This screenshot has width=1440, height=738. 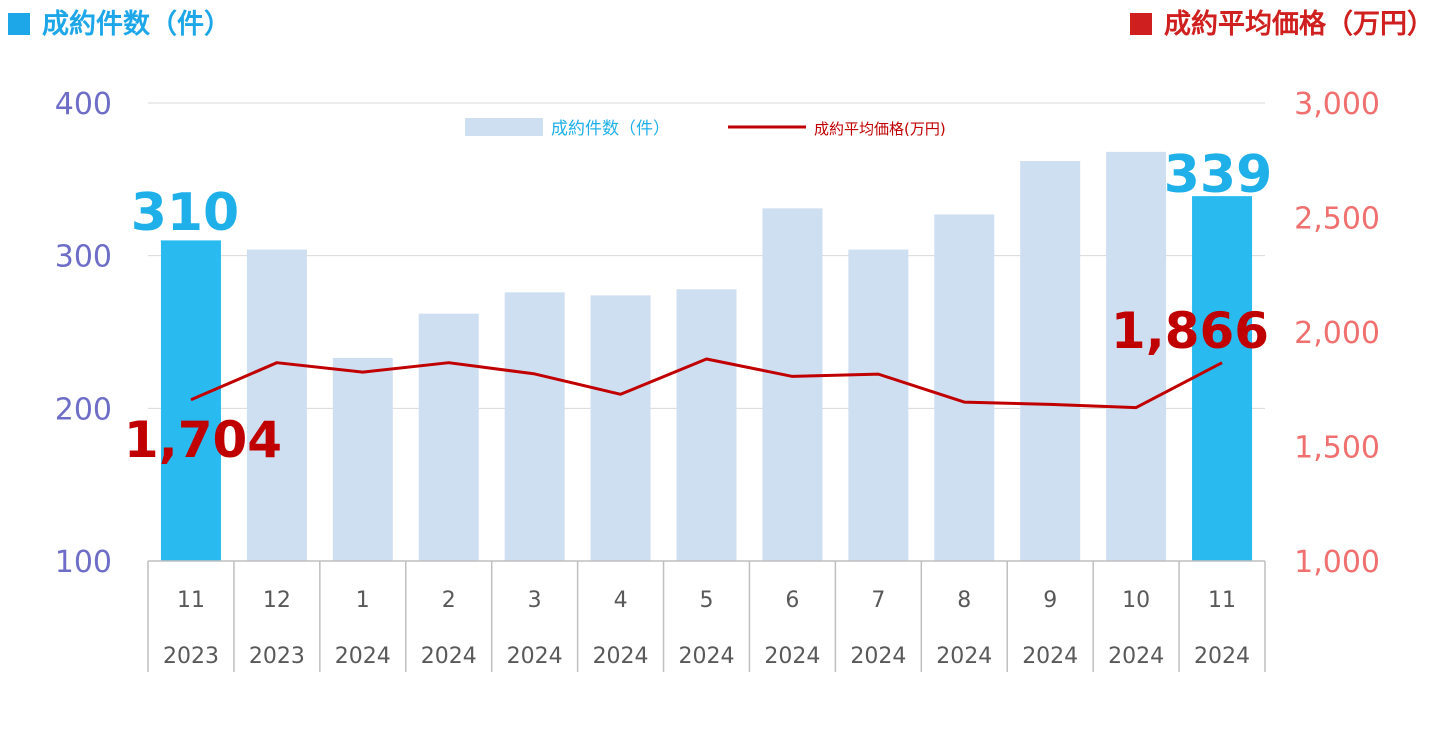 I want to click on price-line-layer, so click(x=706, y=383).